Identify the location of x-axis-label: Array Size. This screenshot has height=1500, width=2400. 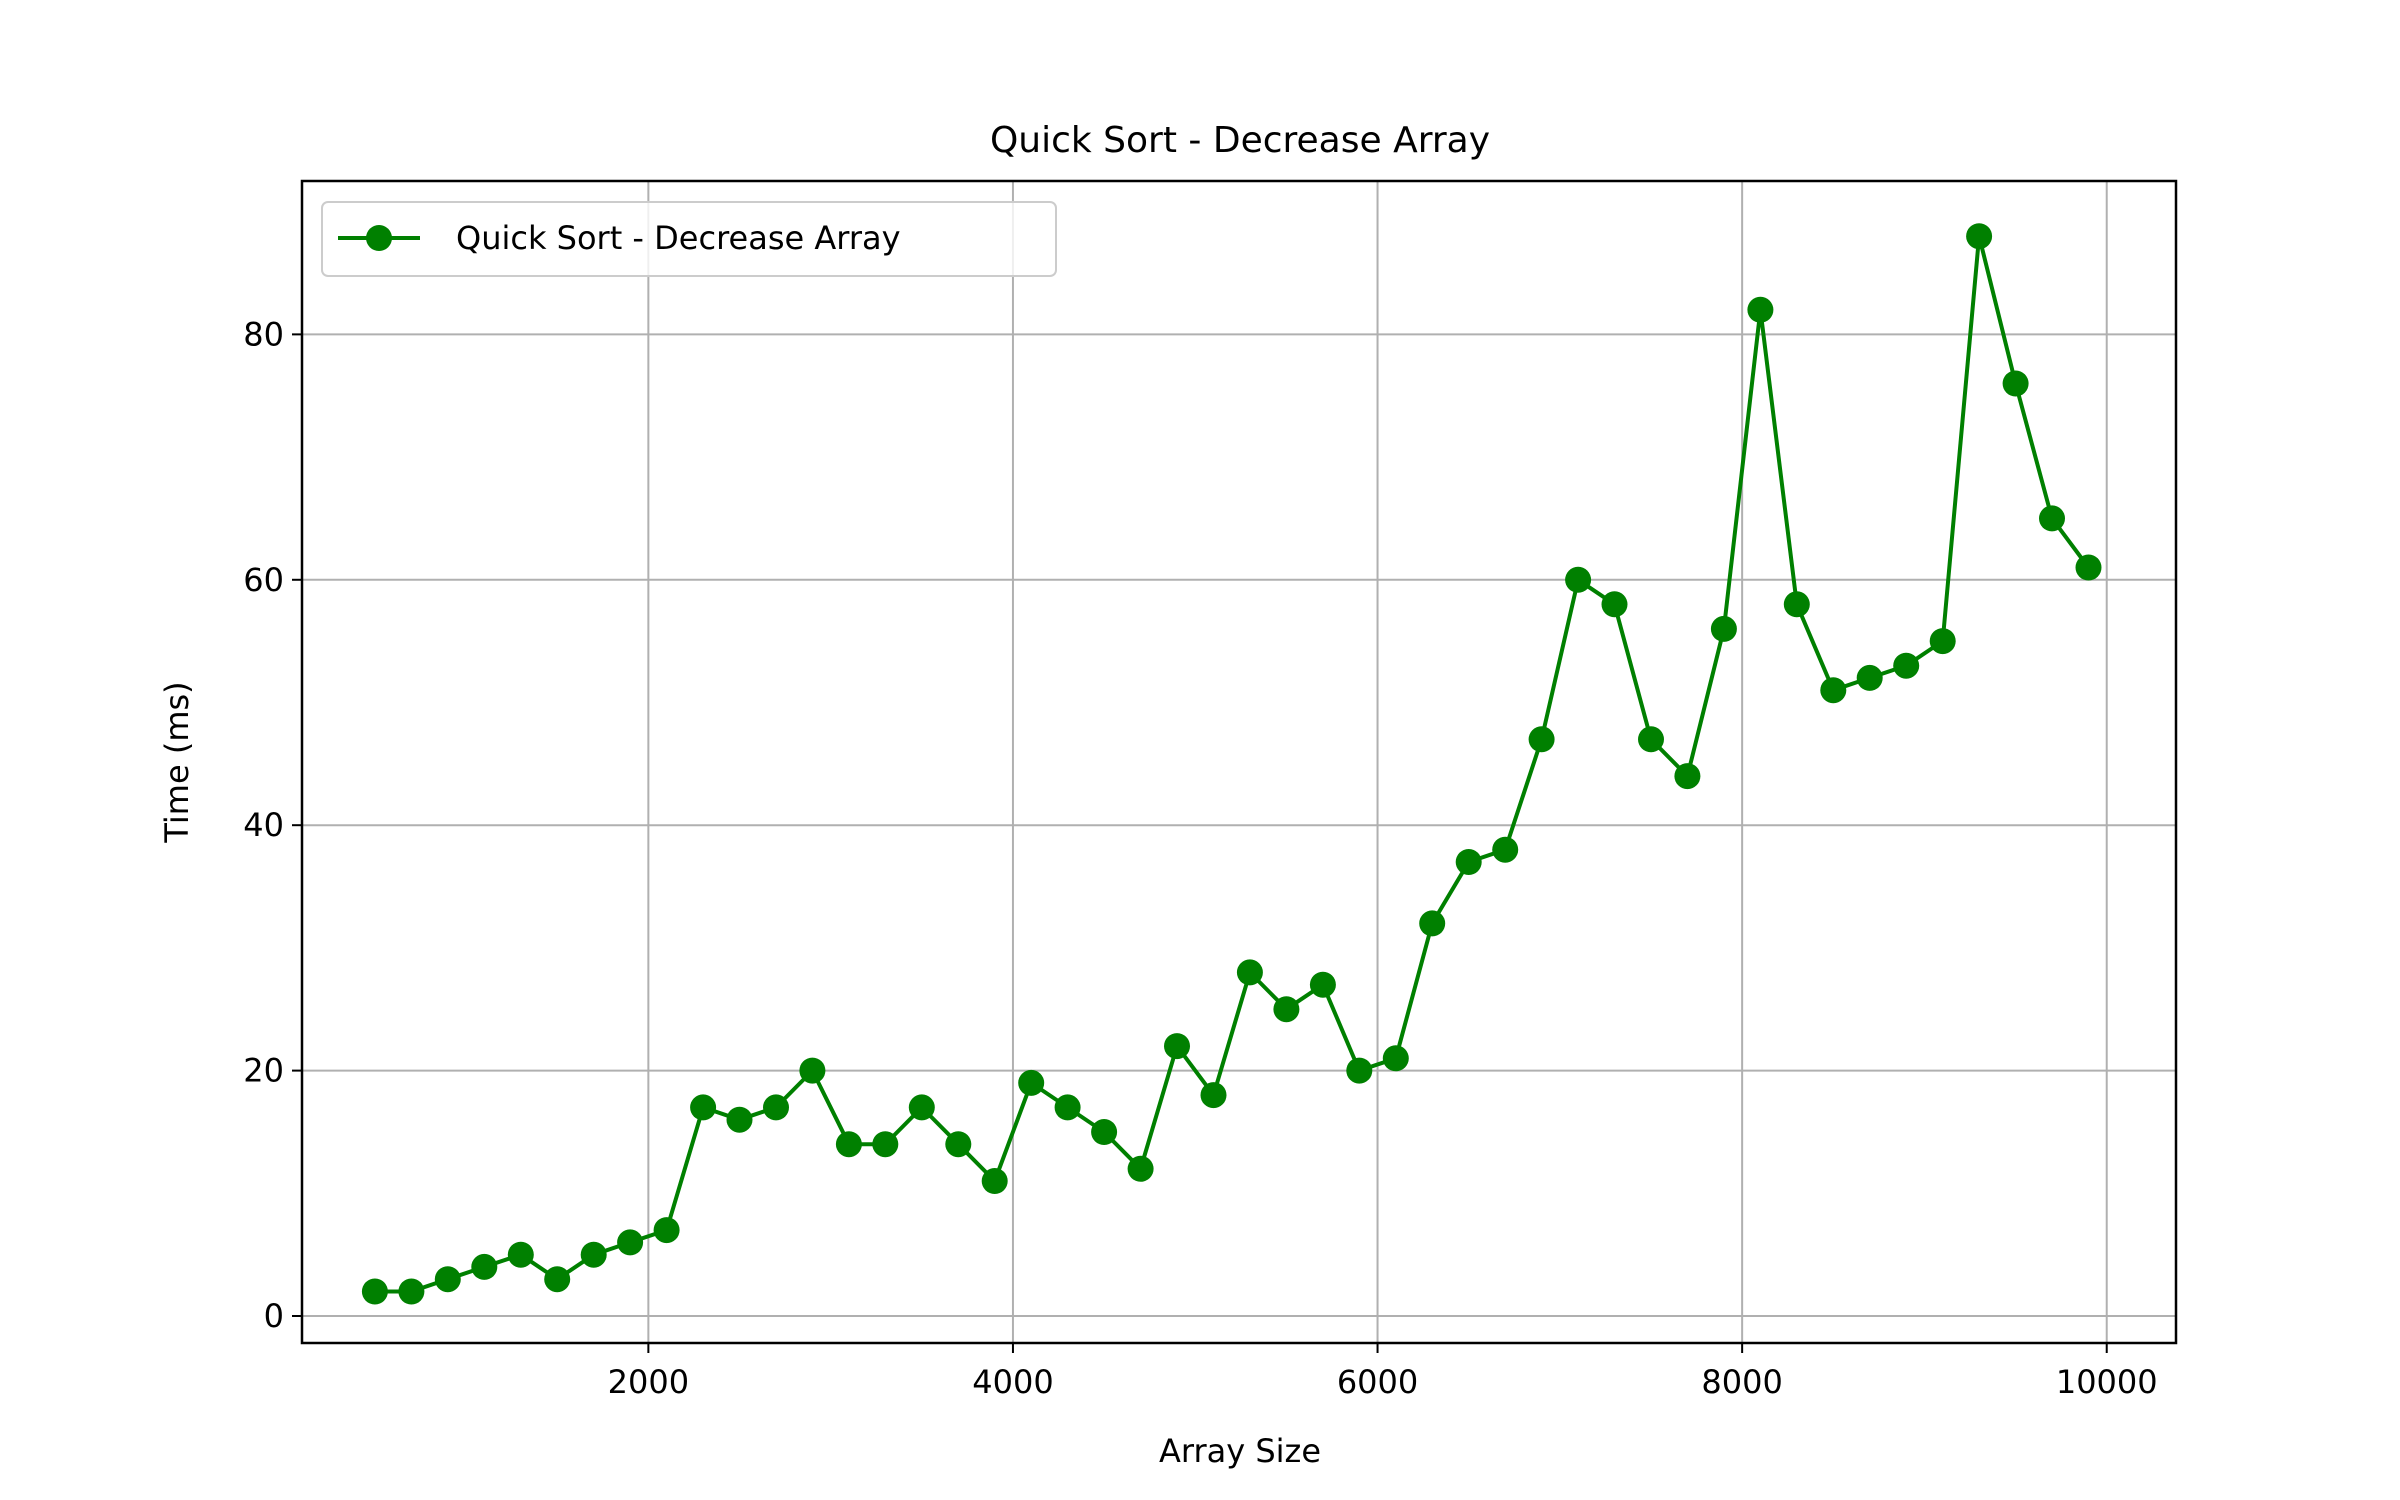
(1240, 1451).